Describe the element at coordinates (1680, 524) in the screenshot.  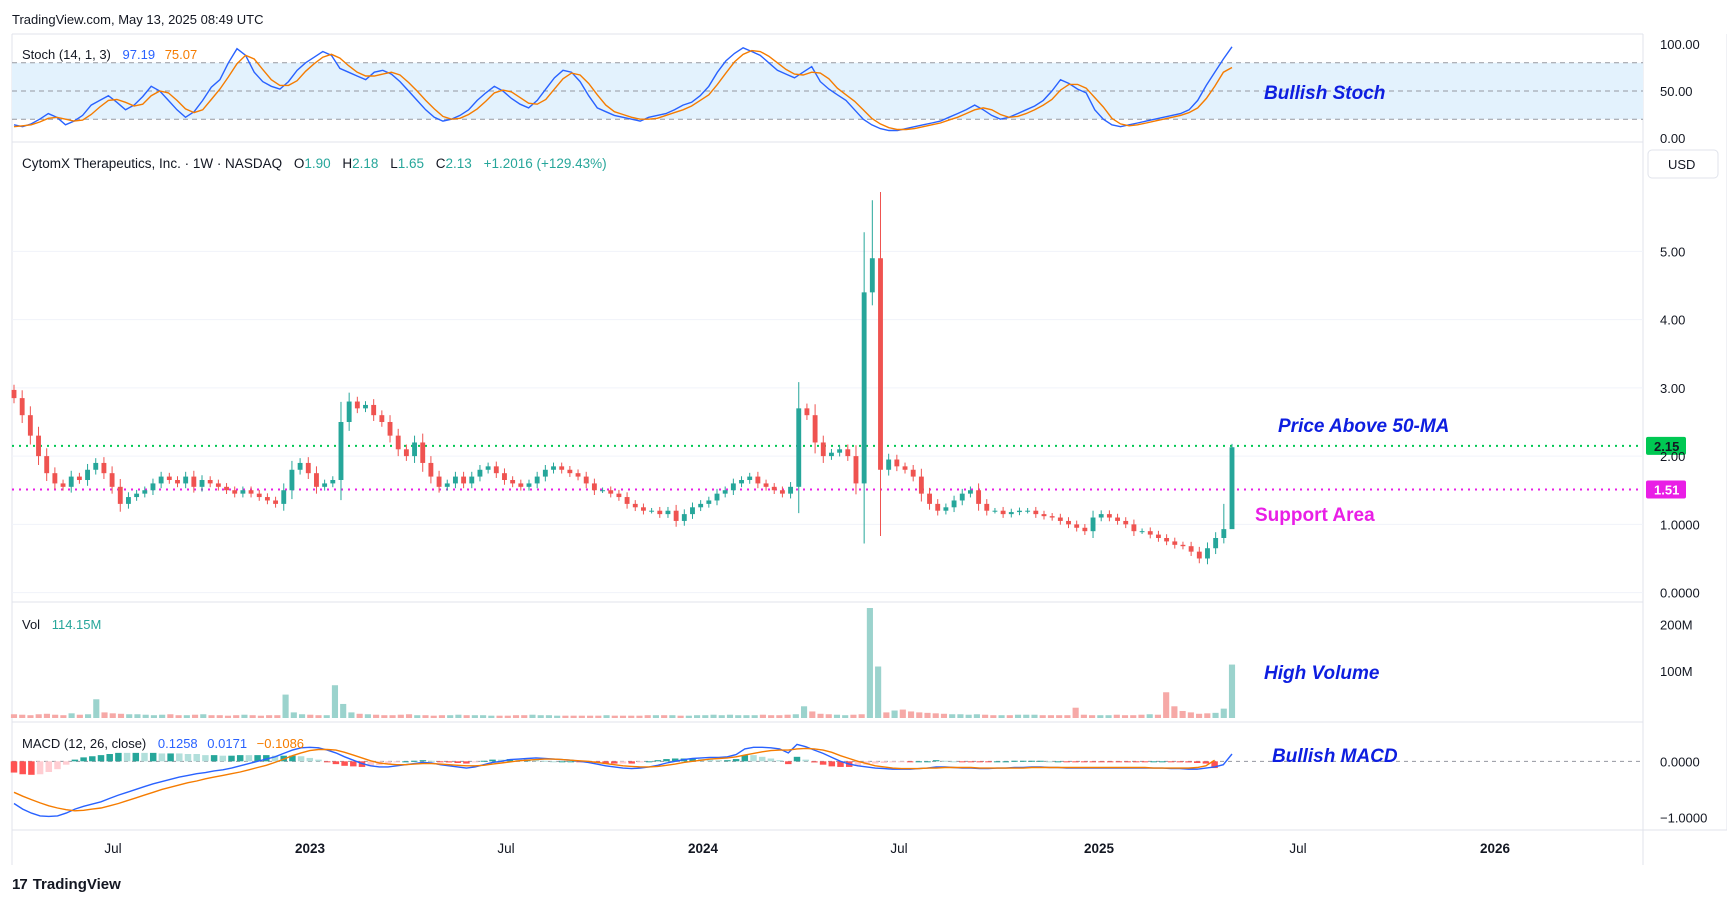
I see `price-tick-label: 1.0000` at that location.